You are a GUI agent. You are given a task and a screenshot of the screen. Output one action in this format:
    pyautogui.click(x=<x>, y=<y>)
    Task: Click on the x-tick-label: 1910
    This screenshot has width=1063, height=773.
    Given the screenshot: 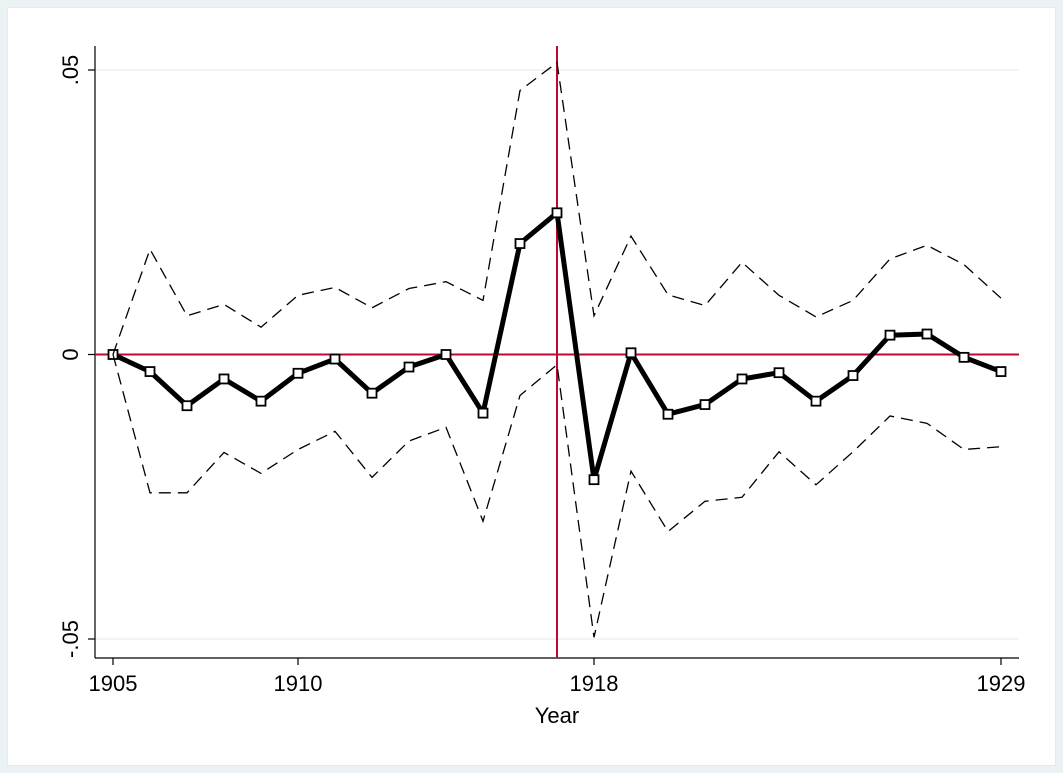 What is the action you would take?
    pyautogui.click(x=298, y=683)
    